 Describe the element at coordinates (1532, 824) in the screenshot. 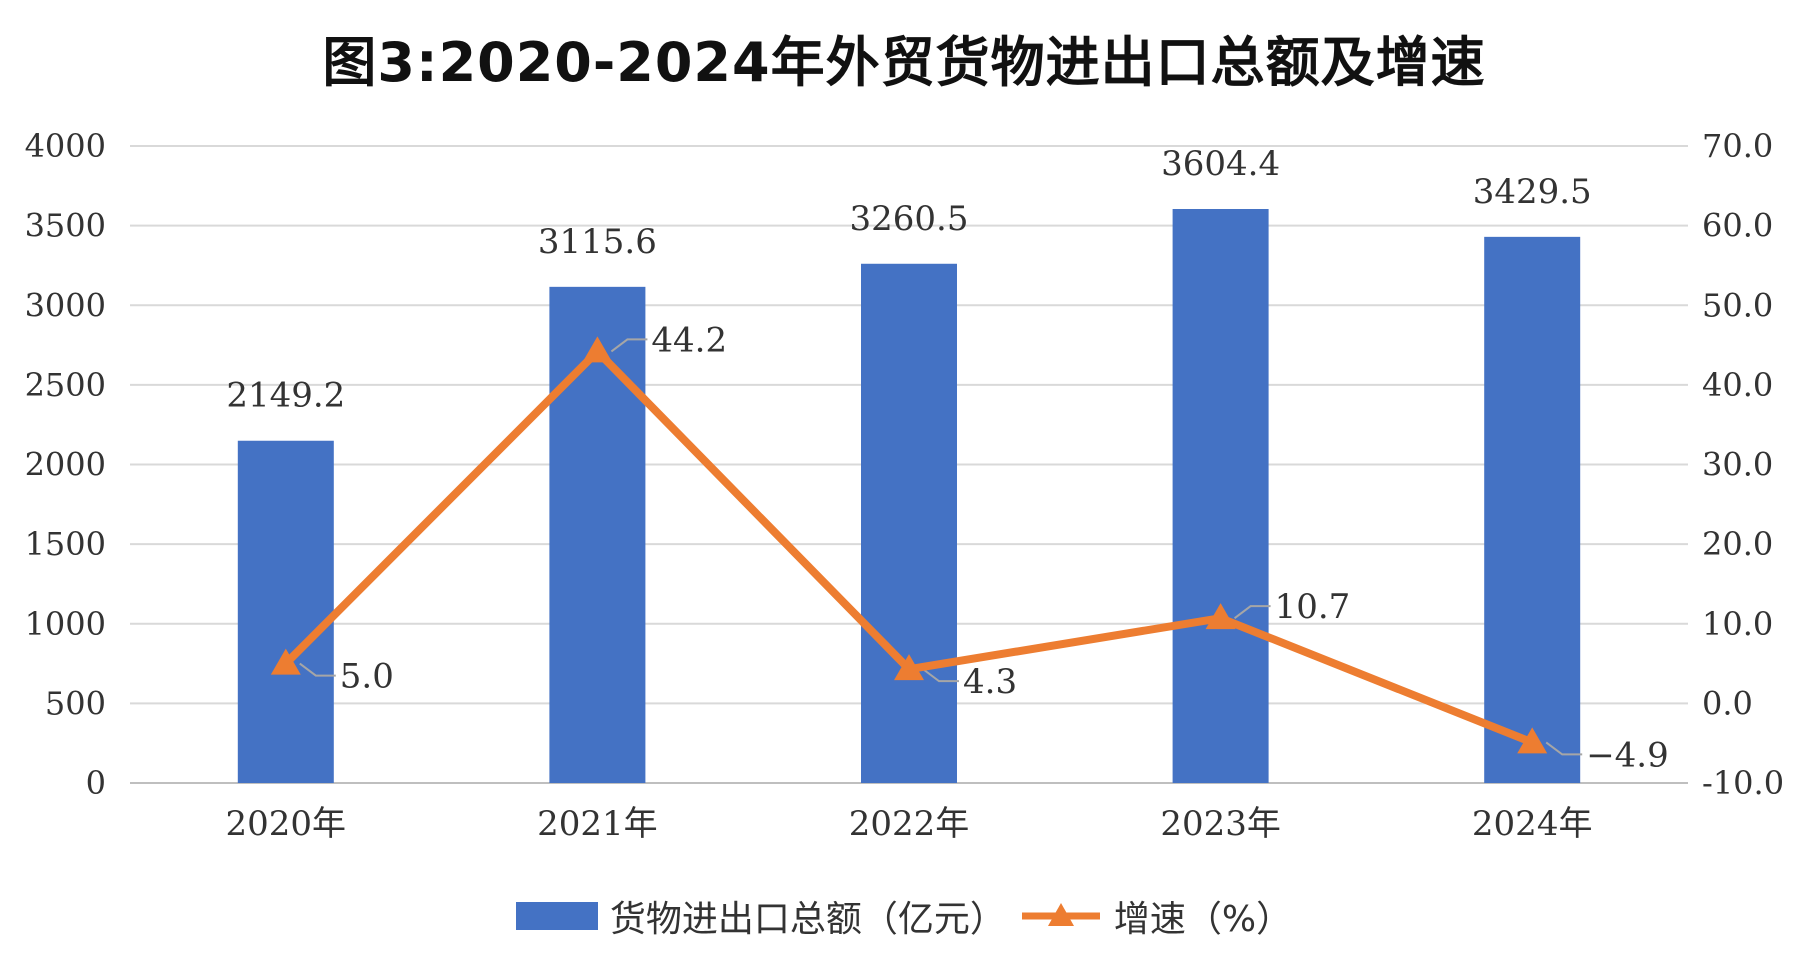

I see `category-tick-label: 2024年` at that location.